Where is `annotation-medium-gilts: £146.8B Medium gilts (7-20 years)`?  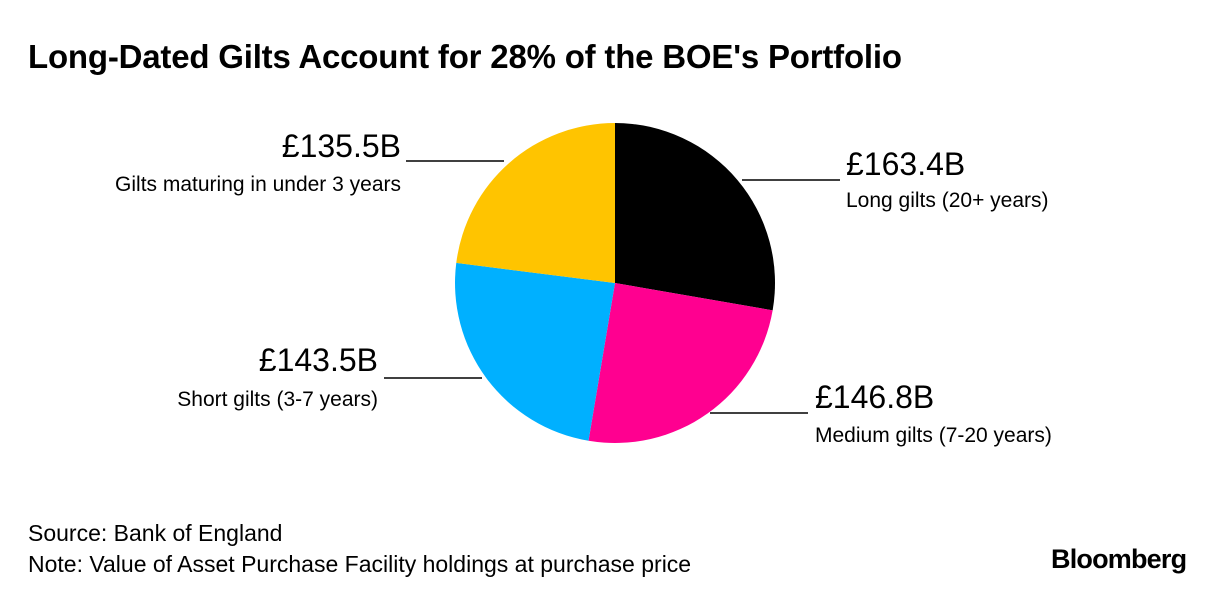 annotation-medium-gilts: £146.8B Medium gilts (7-20 years) is located at coordinates (881, 413).